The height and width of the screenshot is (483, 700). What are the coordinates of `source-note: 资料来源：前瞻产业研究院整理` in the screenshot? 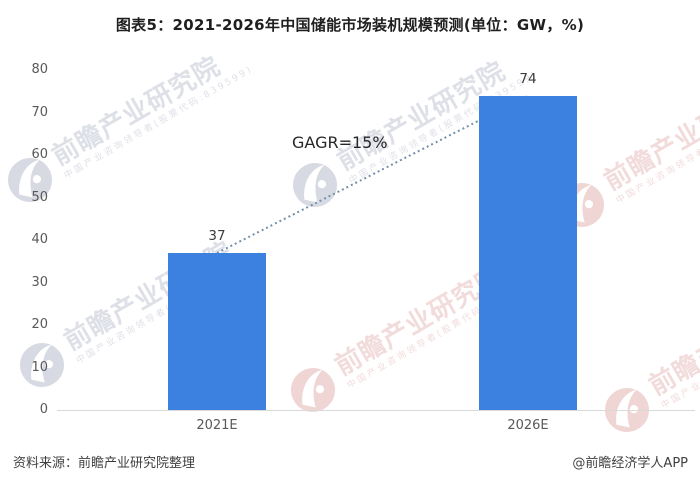 It's located at (104, 463).